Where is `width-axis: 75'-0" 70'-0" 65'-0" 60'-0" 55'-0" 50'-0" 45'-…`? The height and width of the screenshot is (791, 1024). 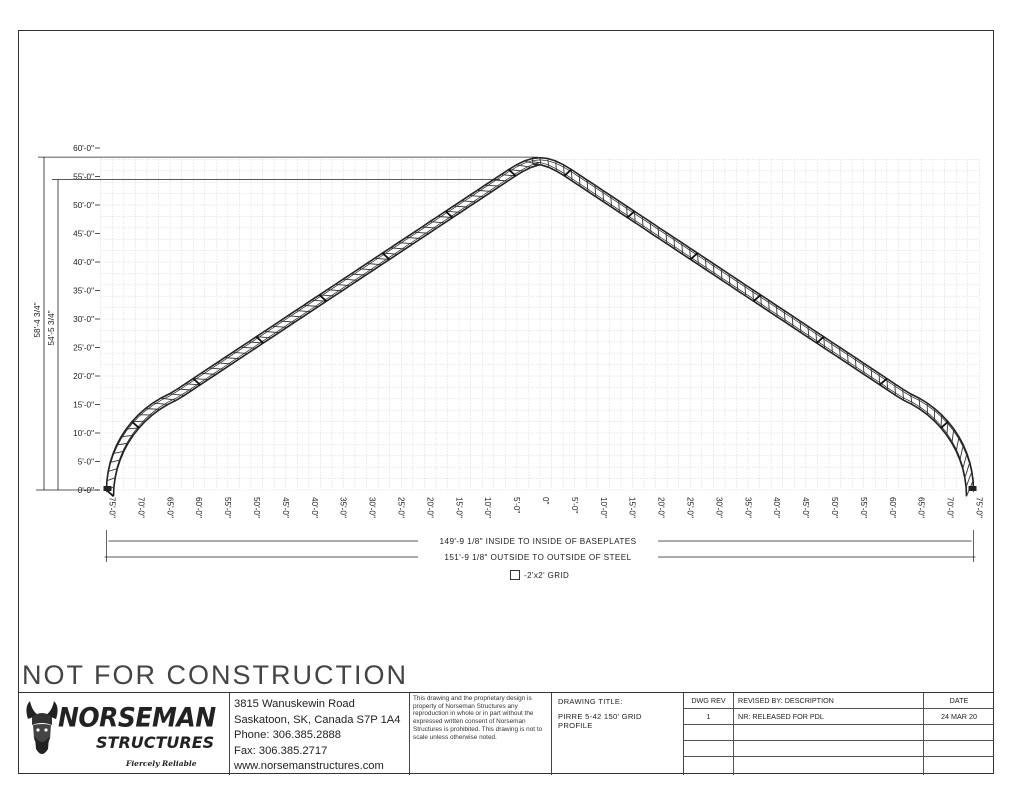
width-axis: 75'-0" 70'-0" 65'-0" 60'-0" 55'-0" 50'-0" 45'-… is located at coordinates (546, 507).